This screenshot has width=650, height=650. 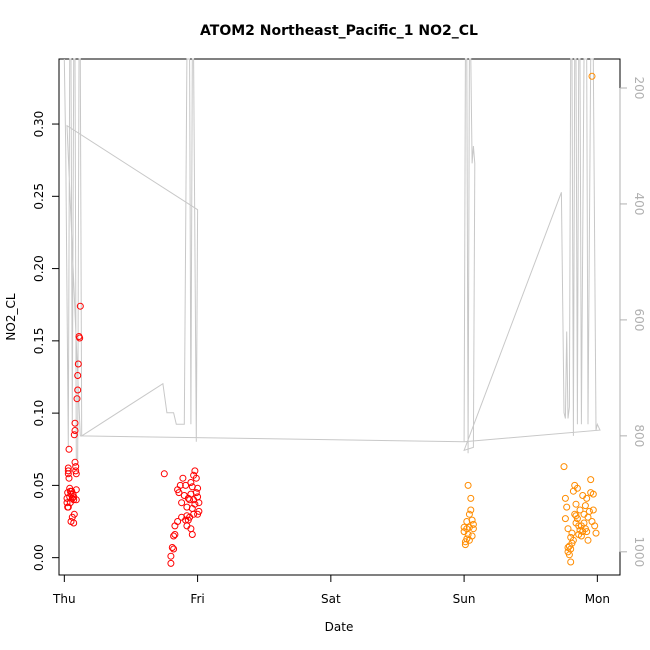 I want to click on x-tick-label: Fri, so click(x=197, y=599).